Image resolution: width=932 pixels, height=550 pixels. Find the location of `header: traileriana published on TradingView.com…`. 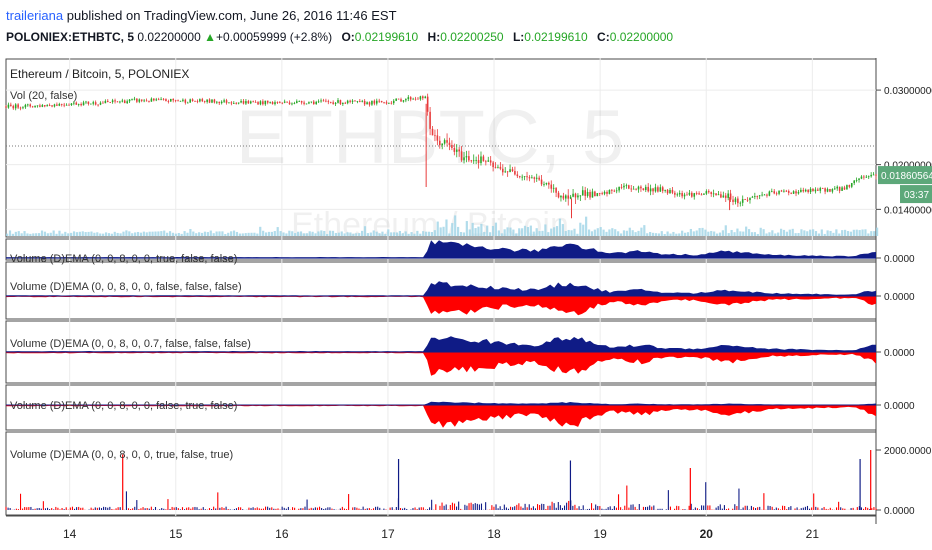

header: traileriana published on TradingView.com… is located at coordinates (466, 29).